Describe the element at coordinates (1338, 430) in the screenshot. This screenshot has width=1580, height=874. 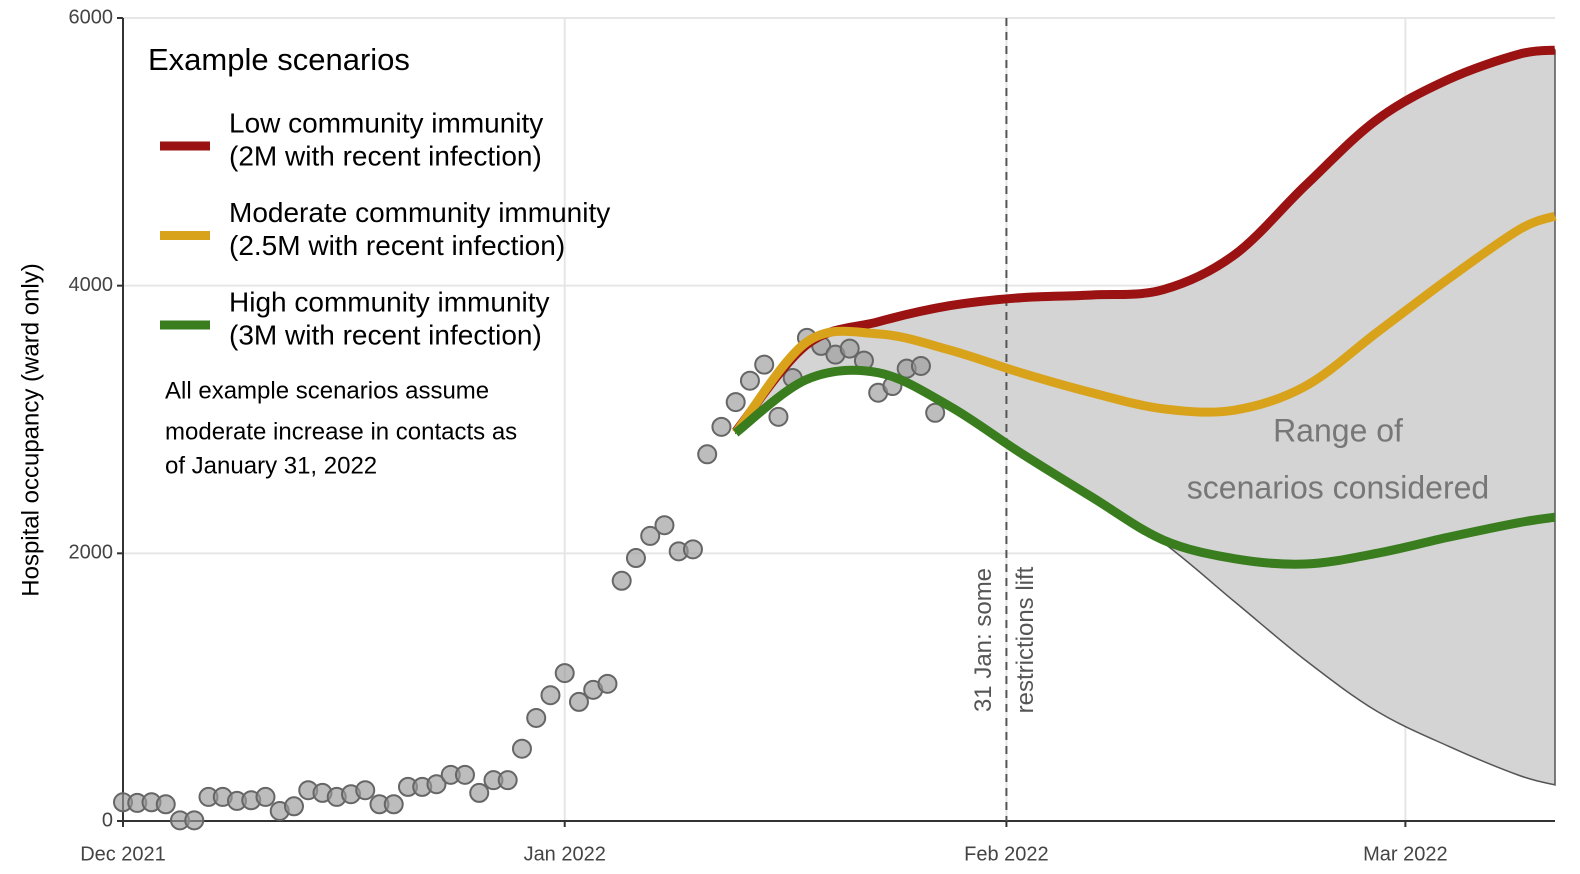
I see `band-label: Range of` at that location.